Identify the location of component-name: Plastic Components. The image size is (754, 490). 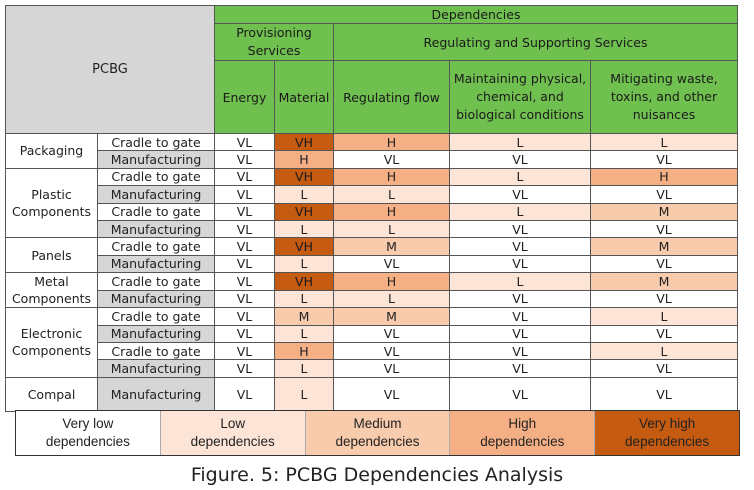
(51, 203).